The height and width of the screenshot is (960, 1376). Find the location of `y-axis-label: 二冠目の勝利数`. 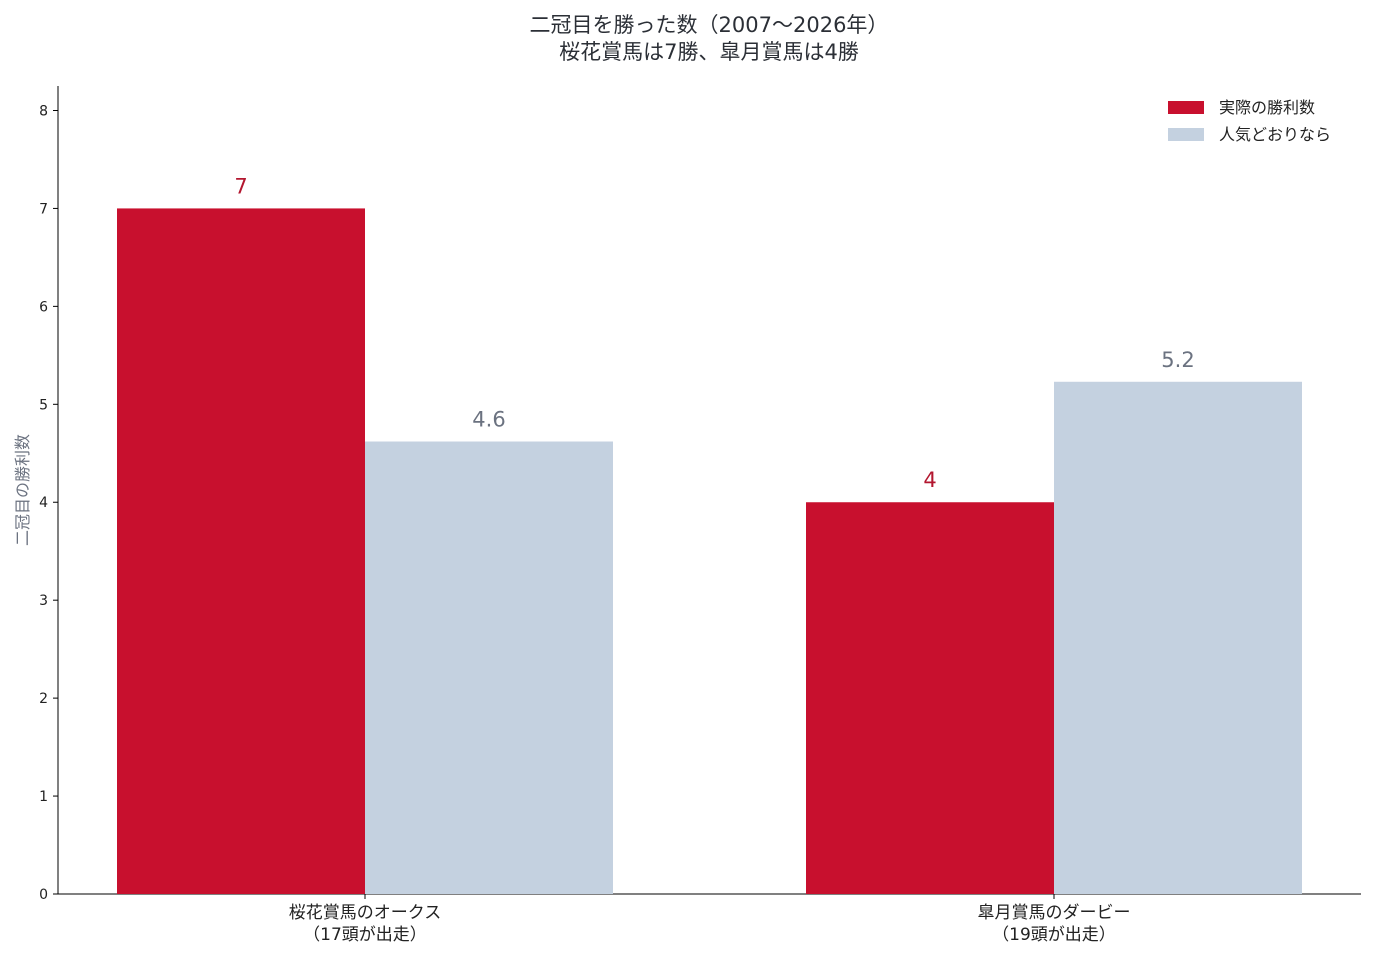

y-axis-label: 二冠目の勝利数 is located at coordinates (22, 490).